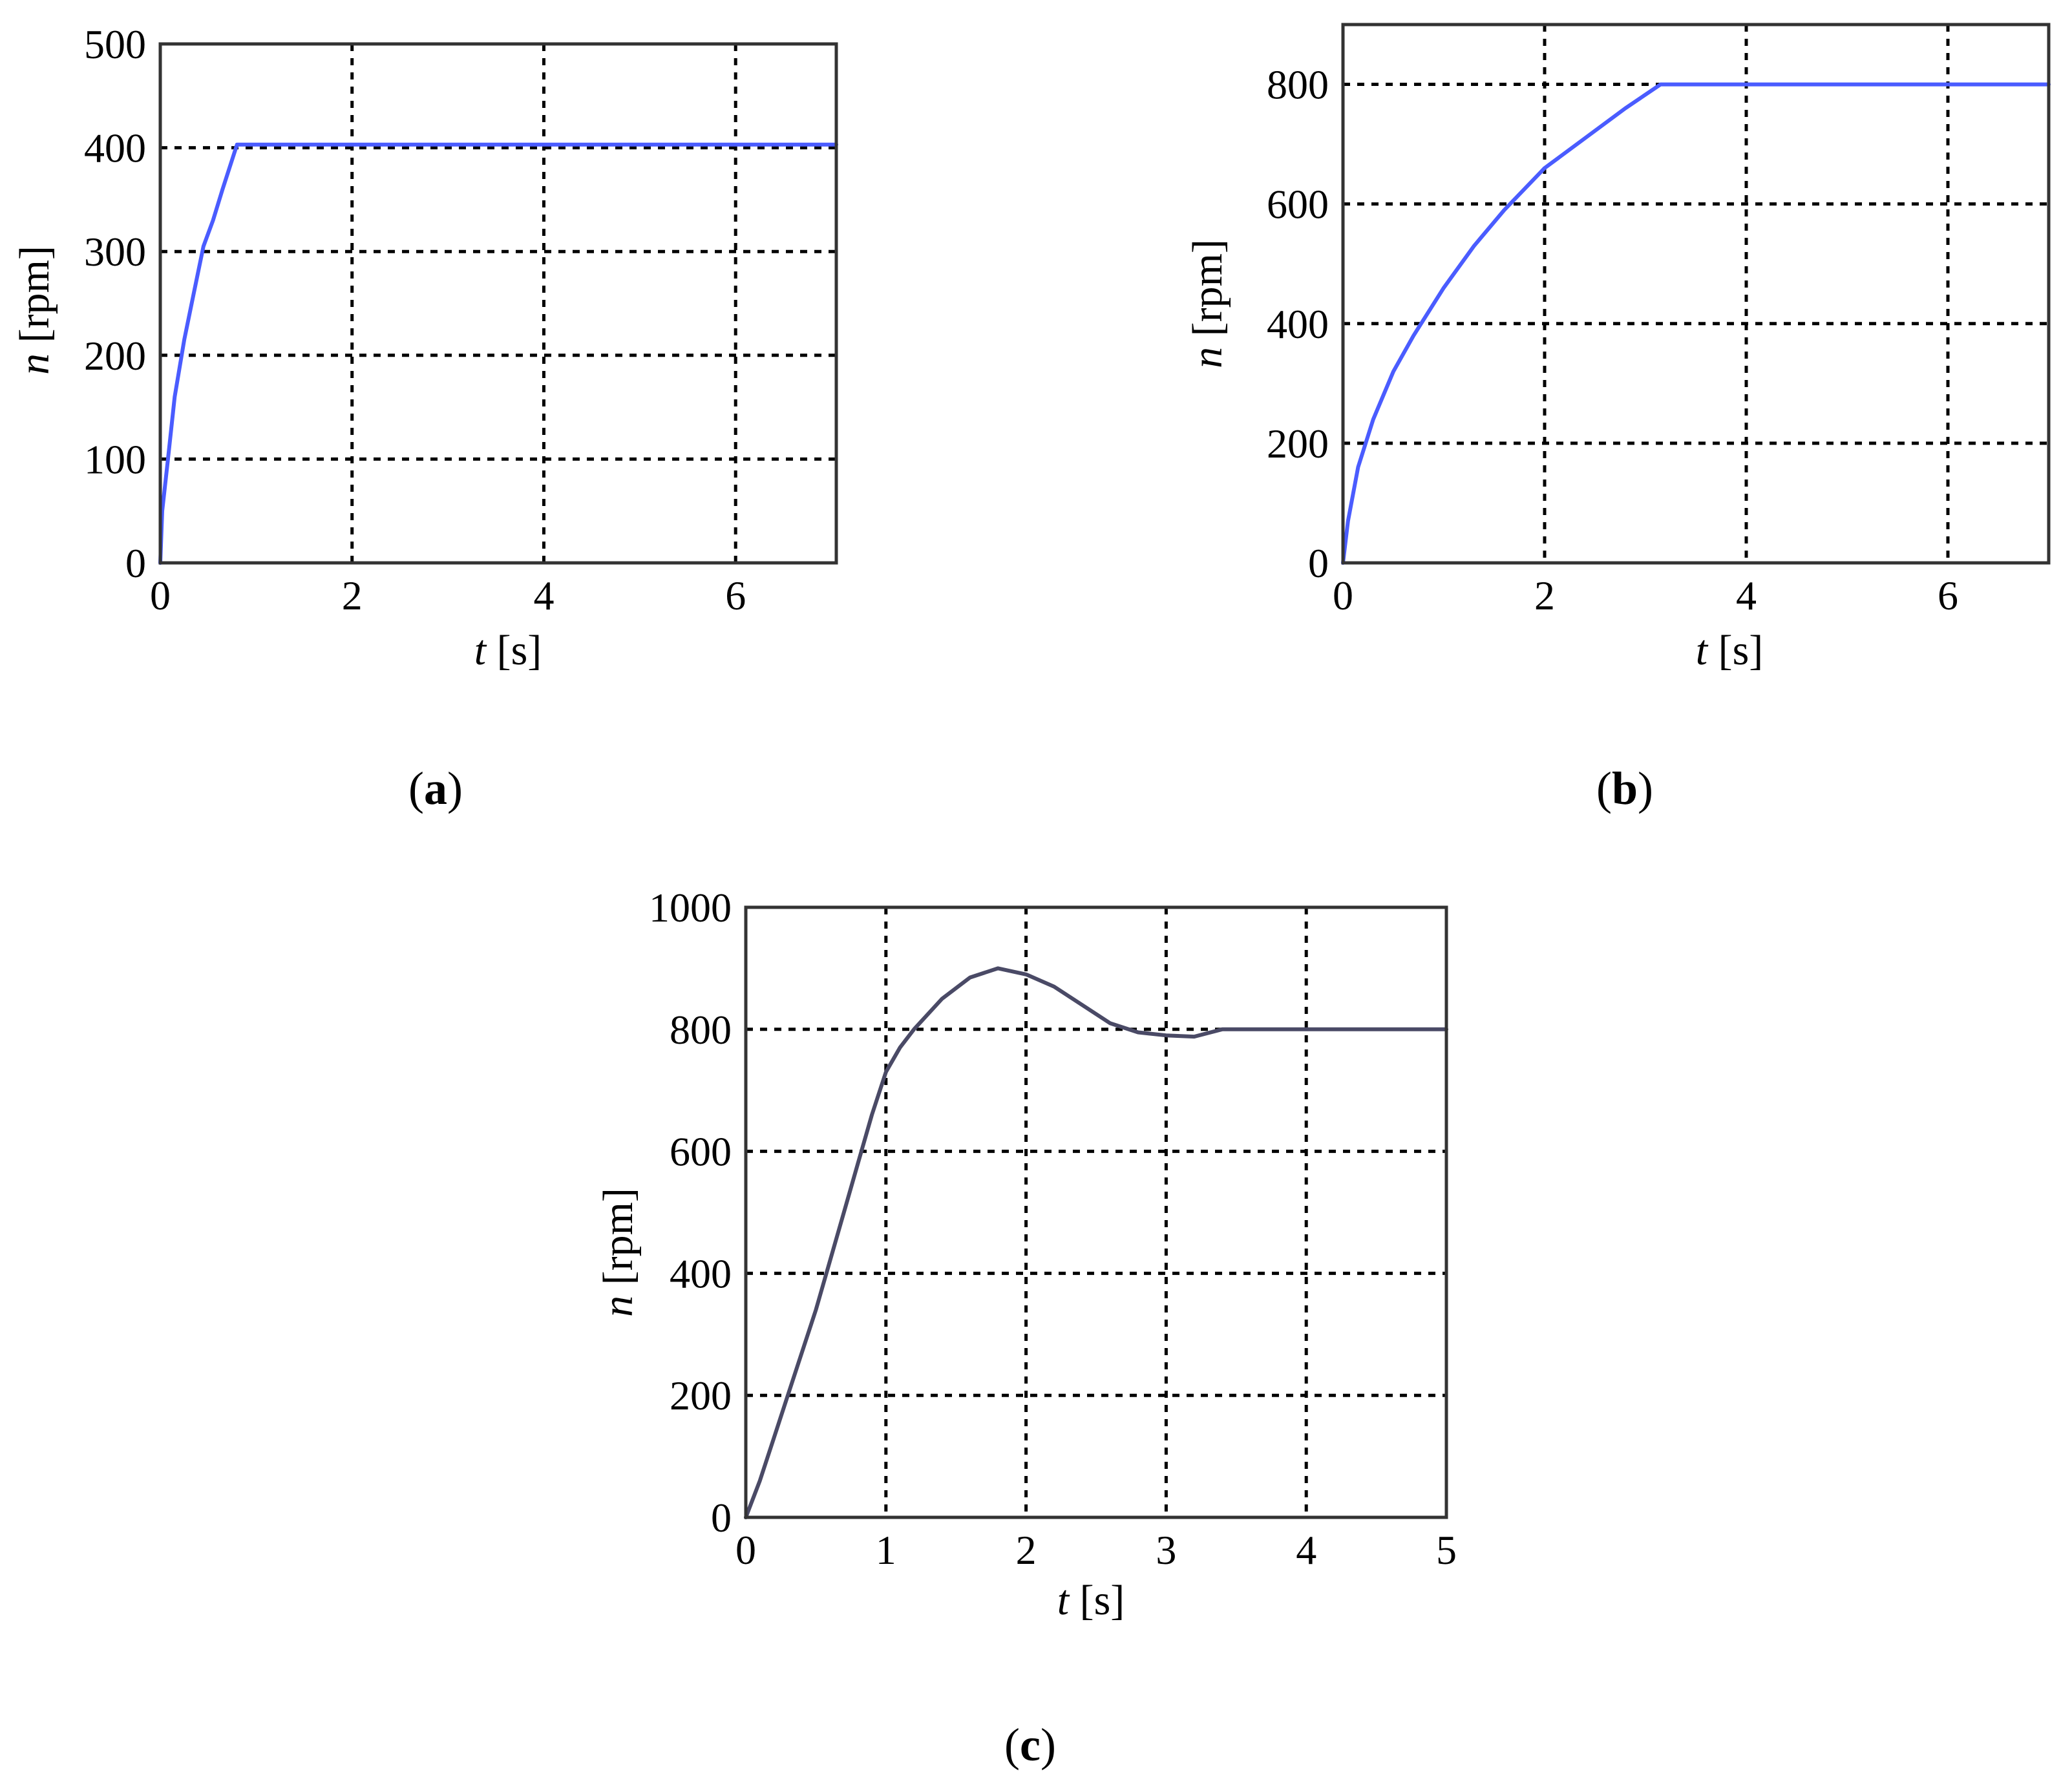 Image resolution: width=2061 pixels, height=1792 pixels. I want to click on panel-c-x-axis-var: t, so click(1063, 1600).